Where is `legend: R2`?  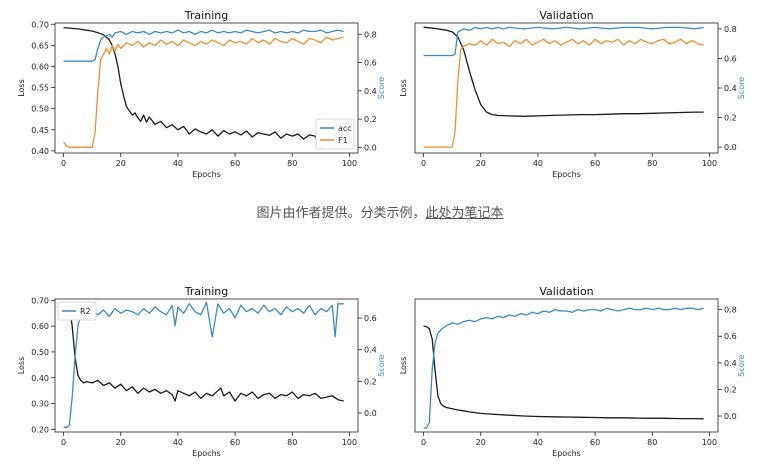
legend: R2 is located at coordinates (77, 311).